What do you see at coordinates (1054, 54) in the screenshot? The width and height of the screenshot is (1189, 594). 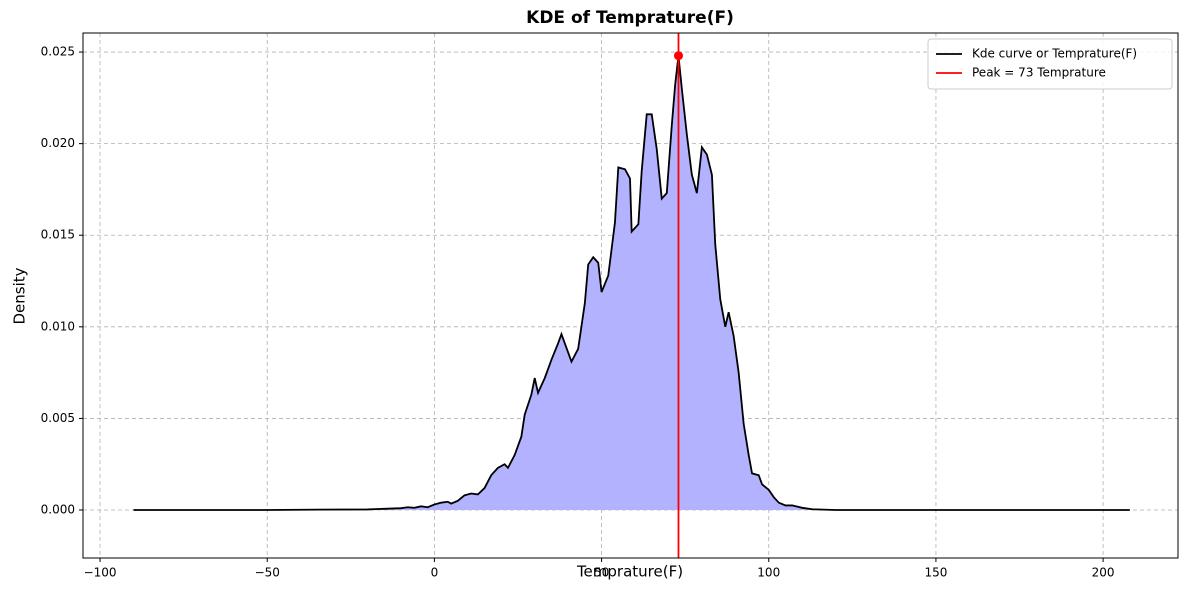 I see `legend-label: Kde curve or Temprature(F)` at bounding box center [1054, 54].